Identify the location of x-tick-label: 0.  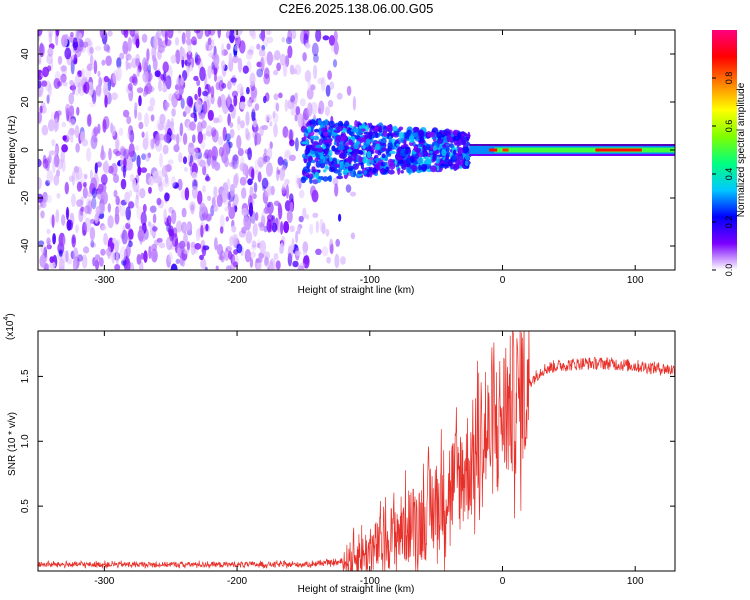
(503, 581).